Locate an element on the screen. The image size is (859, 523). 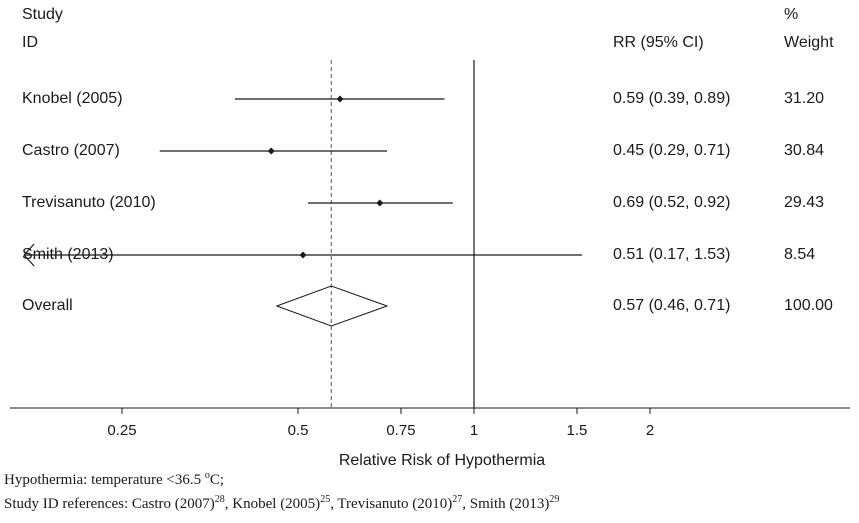
ref-trevisanuto: Trevisanuto (2010)27 is located at coordinates (399, 504).